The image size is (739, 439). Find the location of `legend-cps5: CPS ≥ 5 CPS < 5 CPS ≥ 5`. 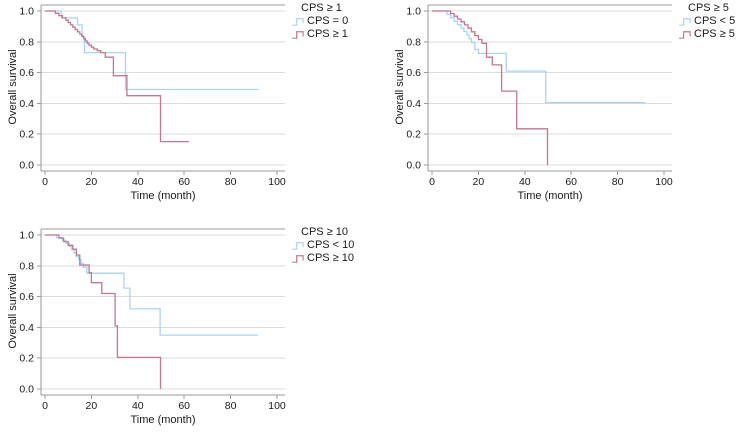

legend-cps5: CPS ≥ 5 CPS < 5 CPS ≥ 5 is located at coordinates (706, 21).